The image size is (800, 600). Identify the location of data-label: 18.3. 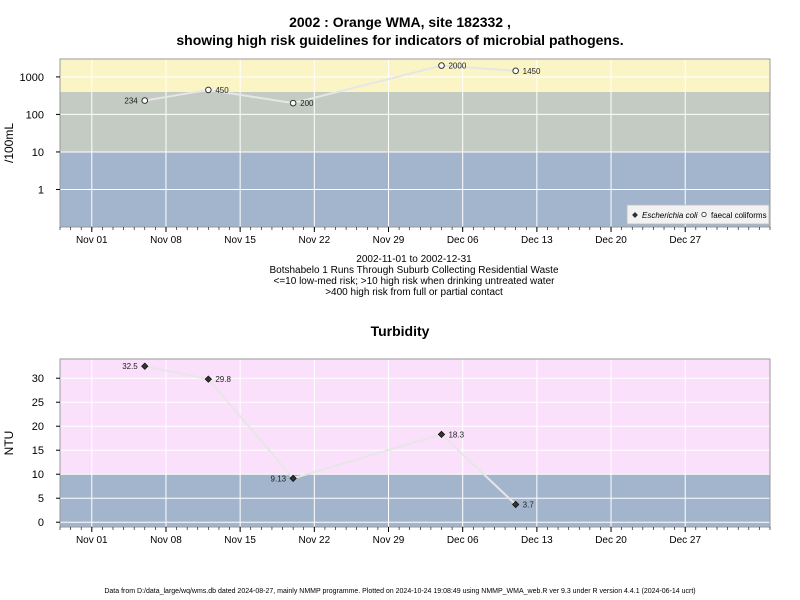
(456, 434).